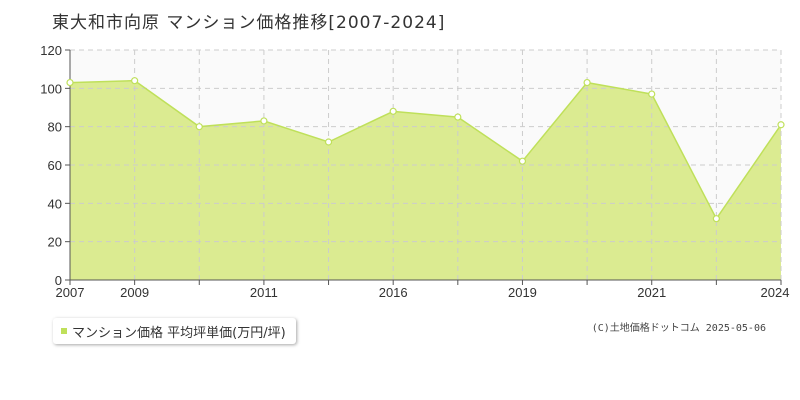  Describe the element at coordinates (51, 50) in the screenshot. I see `y-tick-label: 120` at that location.